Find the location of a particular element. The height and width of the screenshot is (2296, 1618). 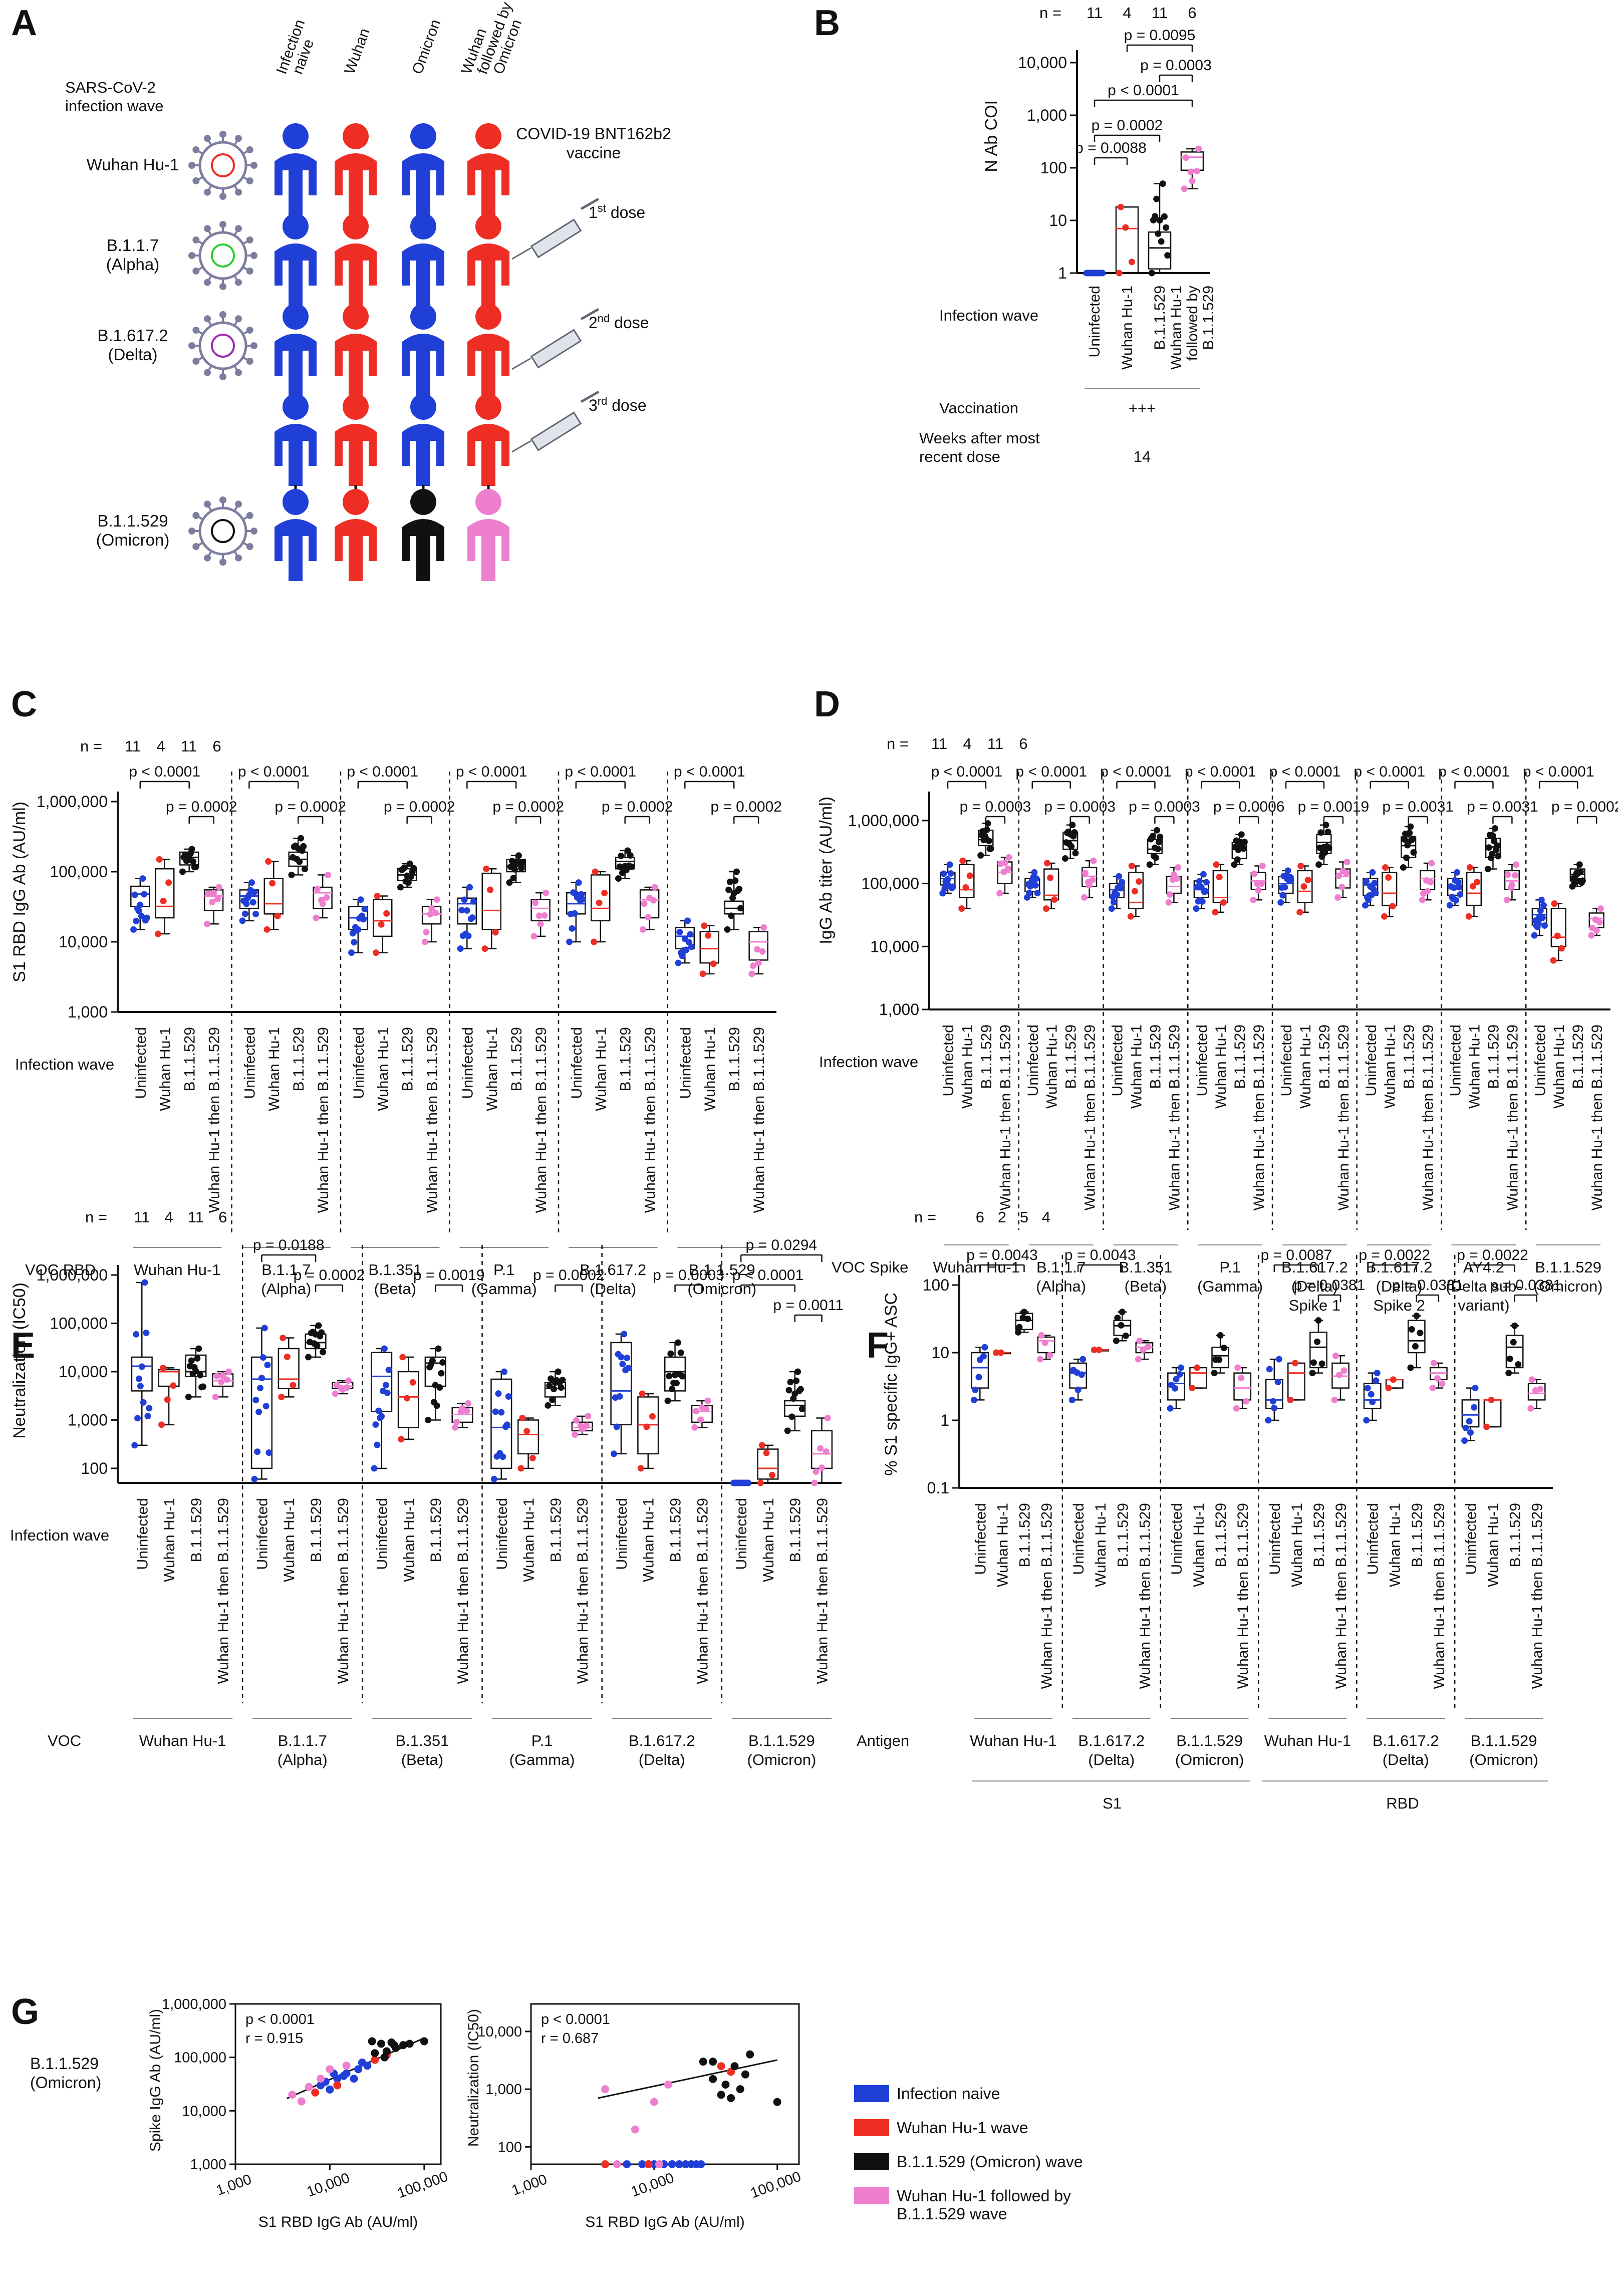

panel-e-y-tick-label: 1,000,000 is located at coordinates (72, 1275).